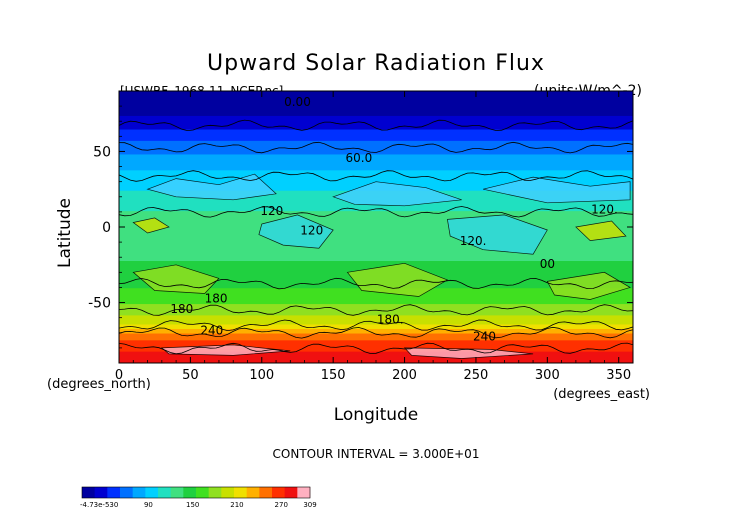 This screenshot has height=532, width=752. What do you see at coordinates (311, 231) in the screenshot?
I see `contour-label: 120` at bounding box center [311, 231].